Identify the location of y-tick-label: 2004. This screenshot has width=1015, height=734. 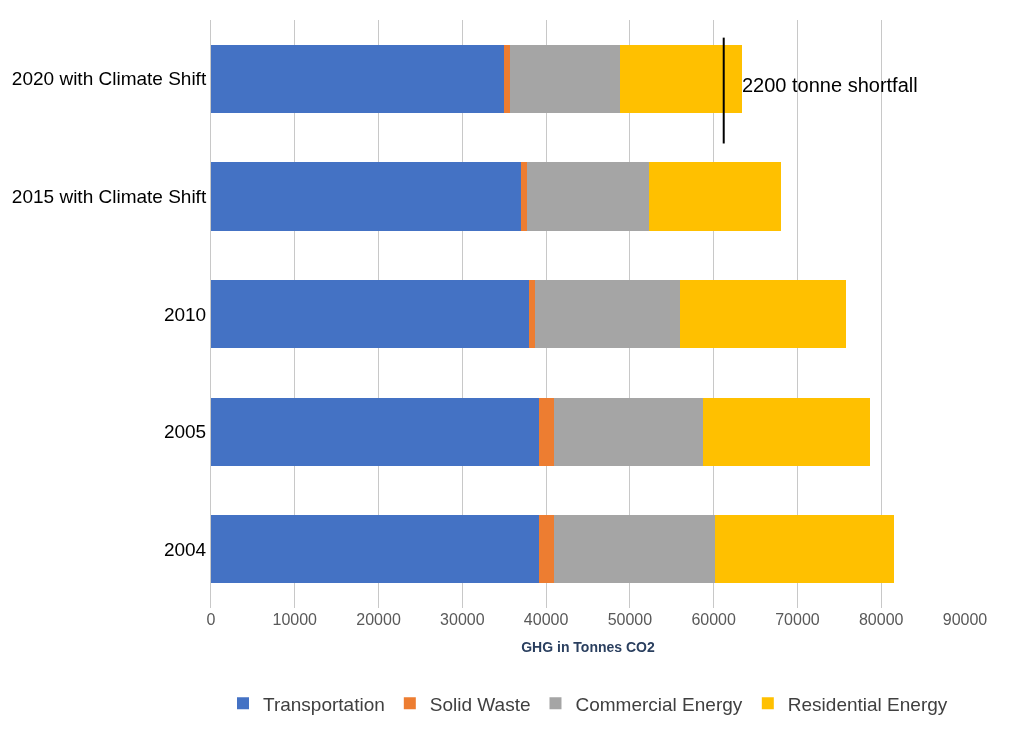
(185, 549).